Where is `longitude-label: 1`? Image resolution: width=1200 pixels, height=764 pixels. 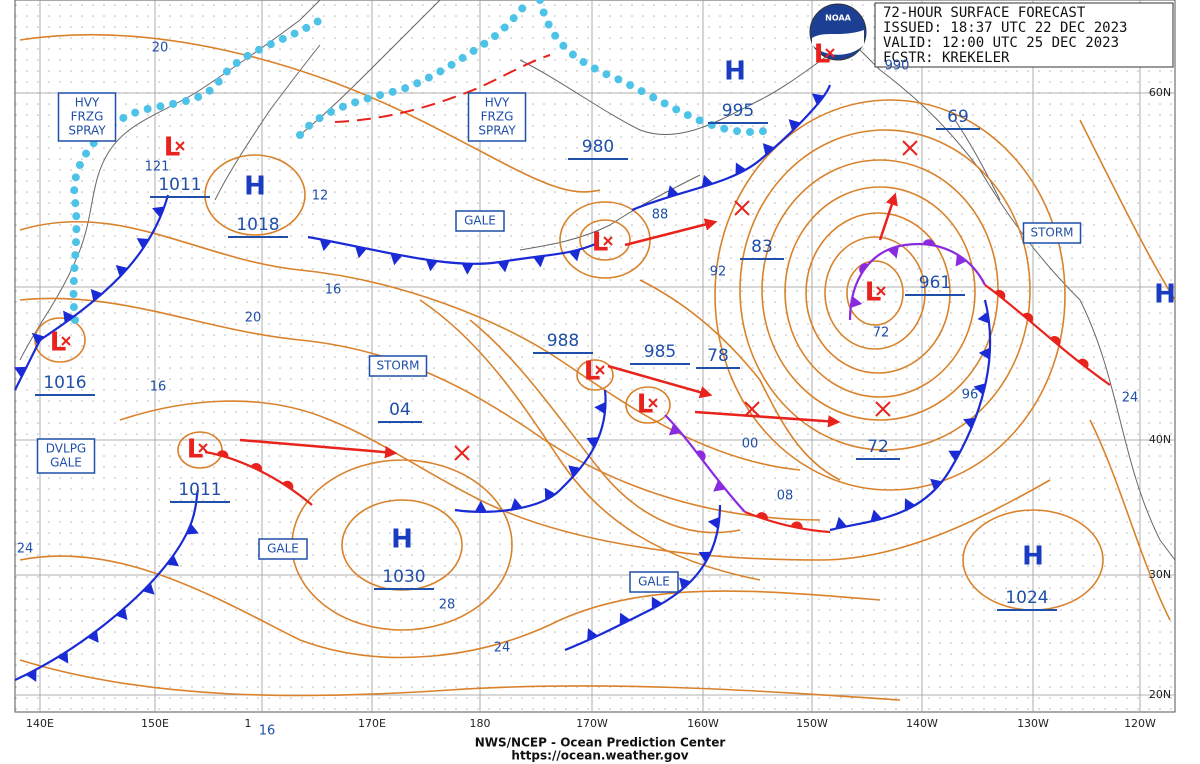 longitude-label: 1 is located at coordinates (248, 723).